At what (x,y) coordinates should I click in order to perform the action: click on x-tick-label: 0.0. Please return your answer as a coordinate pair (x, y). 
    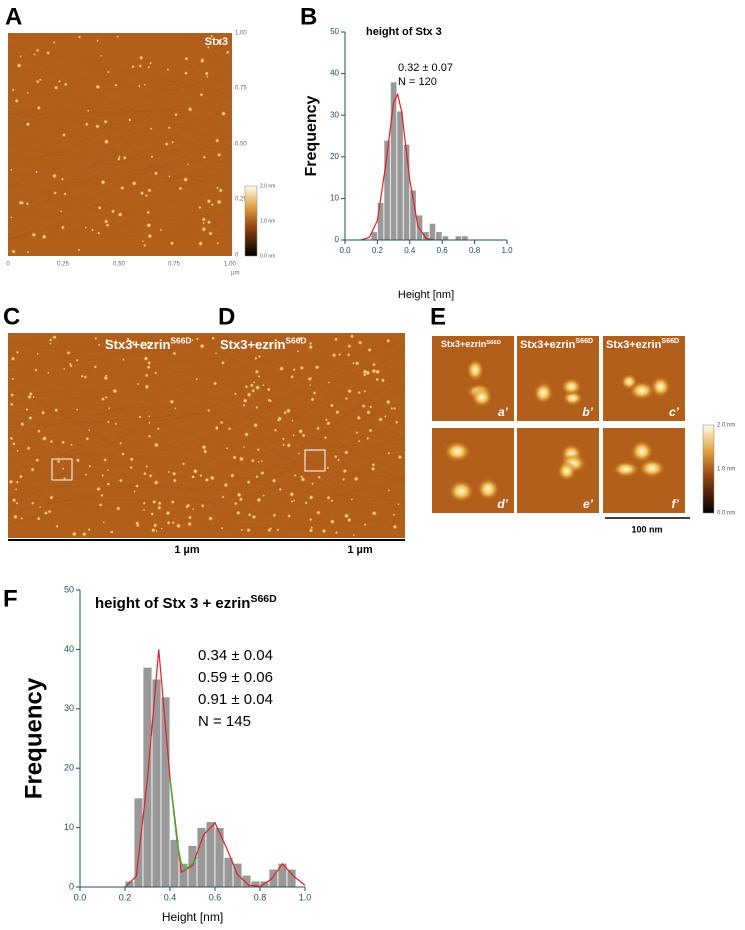
    Looking at the image, I should click on (345, 250).